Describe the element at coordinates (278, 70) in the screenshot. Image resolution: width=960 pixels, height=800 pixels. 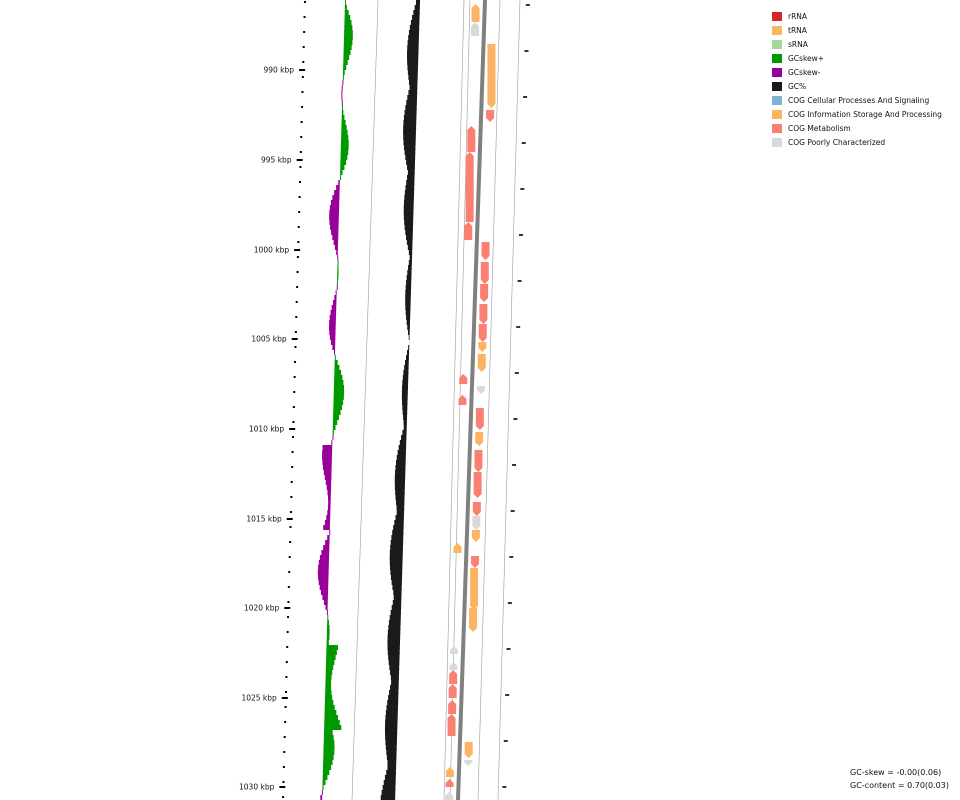
I see `tick-label: 990 kbp` at that location.